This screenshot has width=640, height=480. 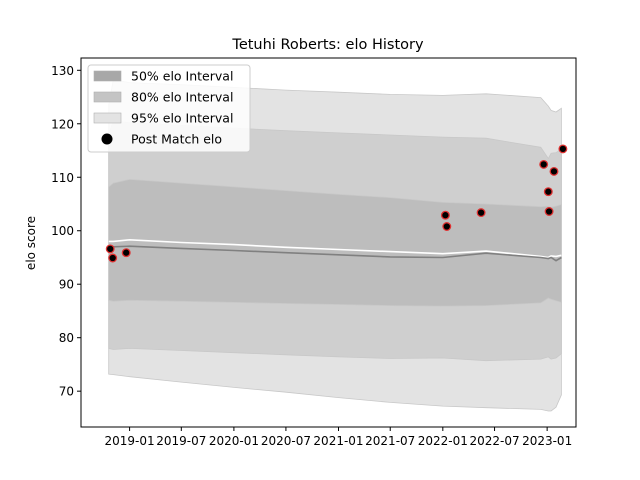 What do you see at coordinates (107, 139) in the screenshot?
I see `legend-marker` at bounding box center [107, 139].